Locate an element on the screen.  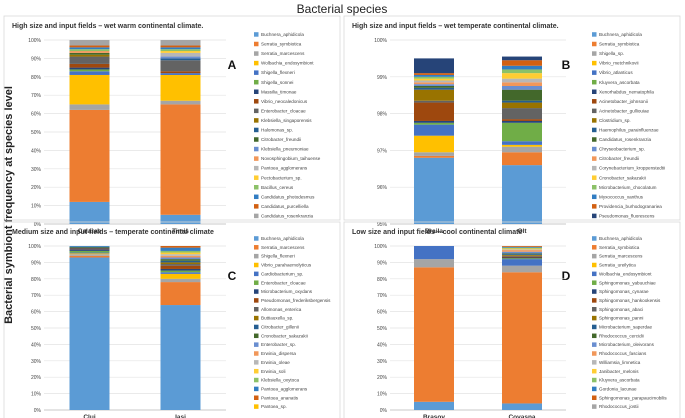
bar-segment-C-Cluj-Enterobacter_cloacae is located at coordinates (89, 251).